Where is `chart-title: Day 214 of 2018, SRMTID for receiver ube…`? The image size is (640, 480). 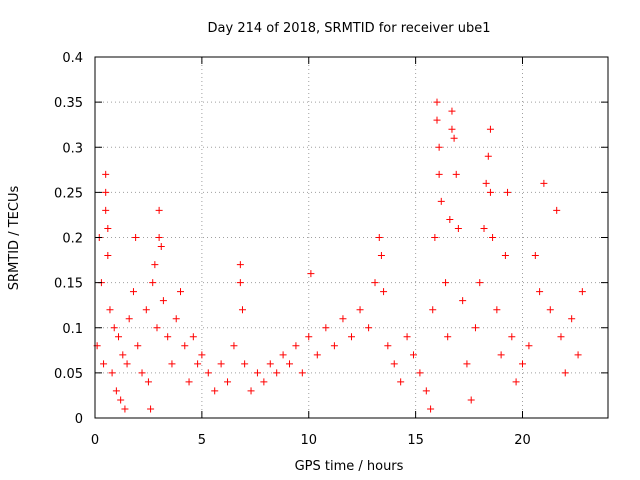 chart-title: Day 214 of 2018, SRMTID for receiver ube… is located at coordinates (349, 28).